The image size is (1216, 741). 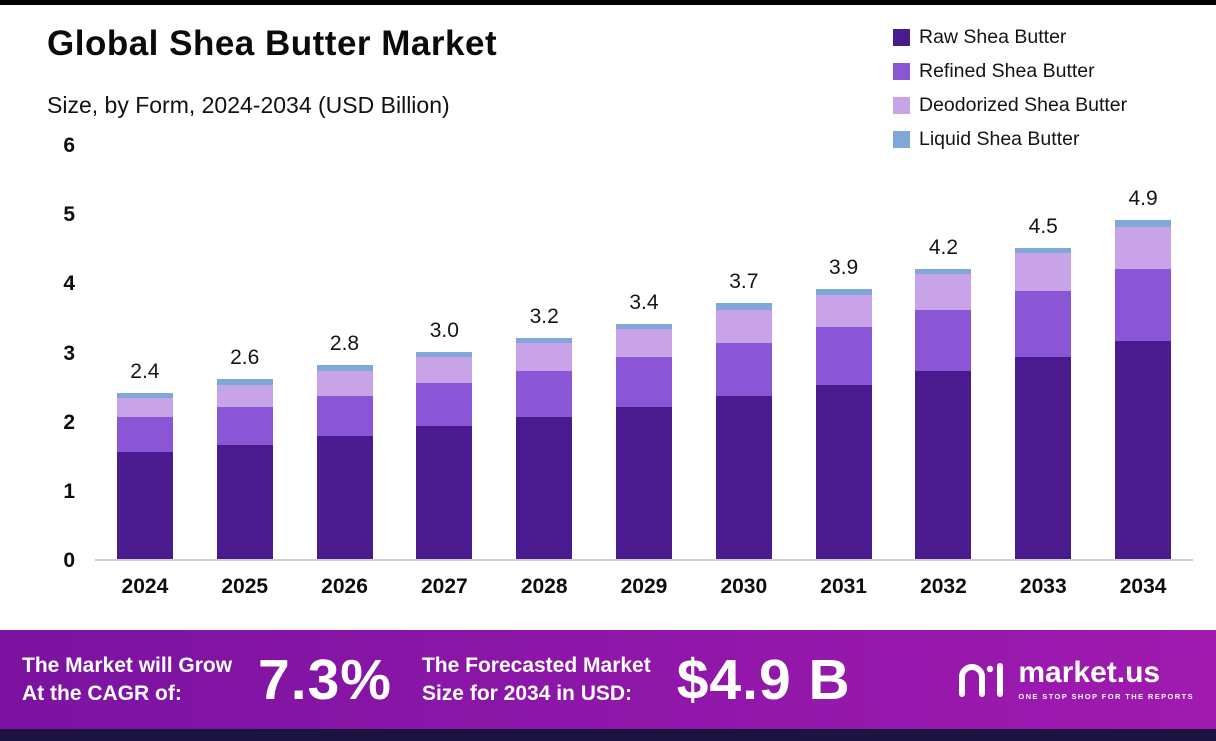 What do you see at coordinates (245, 586) in the screenshot?
I see `x-axis-label: 2025` at bounding box center [245, 586].